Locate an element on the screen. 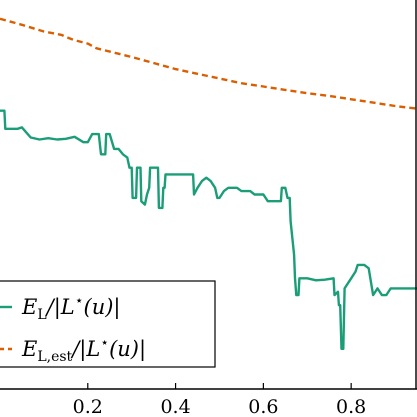 The width and height of the screenshot is (417, 417). legend: EL/|L⋆(u)| EL,est/|L⋆(u)| is located at coordinates (108, 324).